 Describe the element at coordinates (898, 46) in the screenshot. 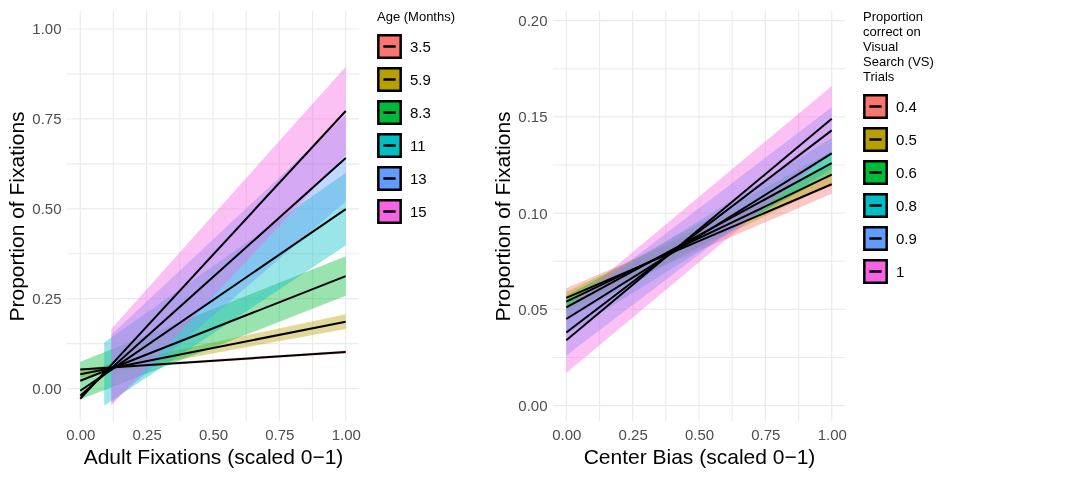

I see `legend-title: Proportion correct on Visual Search (VS) Trials` at that location.